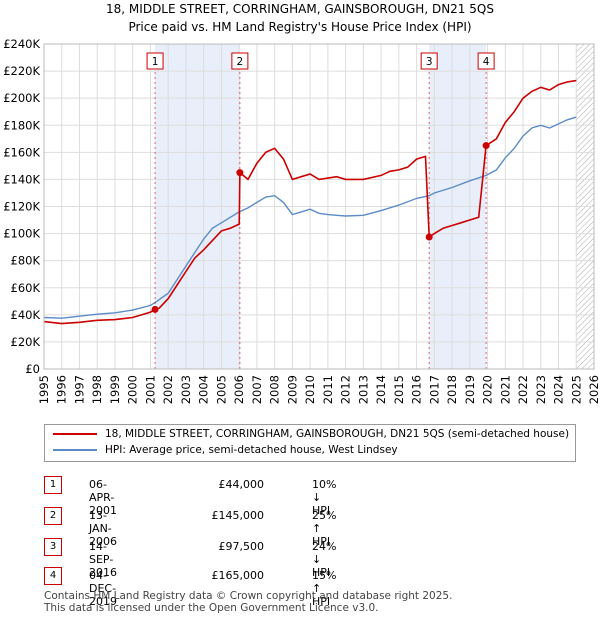 Image resolution: width=600 pixels, height=620 pixels. What do you see at coordinates (593, 389) in the screenshot?
I see `x-tick-label: 2026` at bounding box center [593, 389].